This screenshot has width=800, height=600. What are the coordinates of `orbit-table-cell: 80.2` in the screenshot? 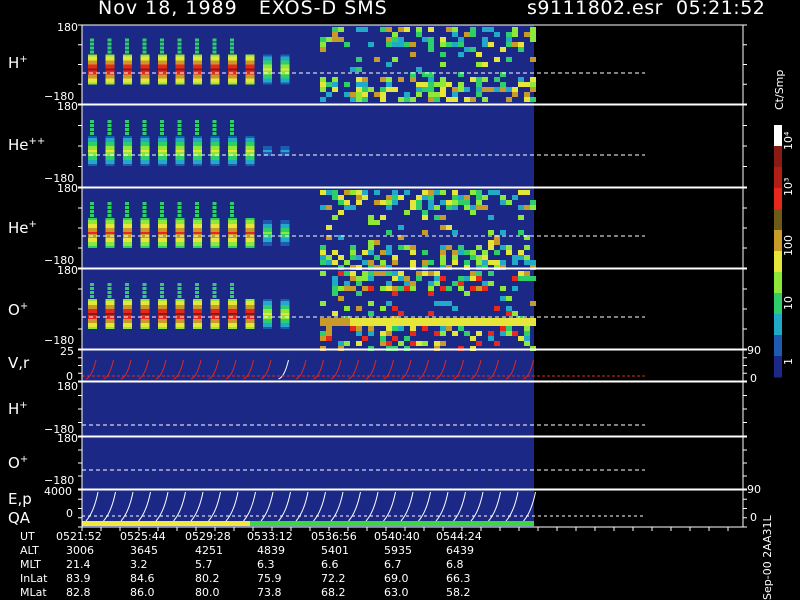 It's located at (207, 578).